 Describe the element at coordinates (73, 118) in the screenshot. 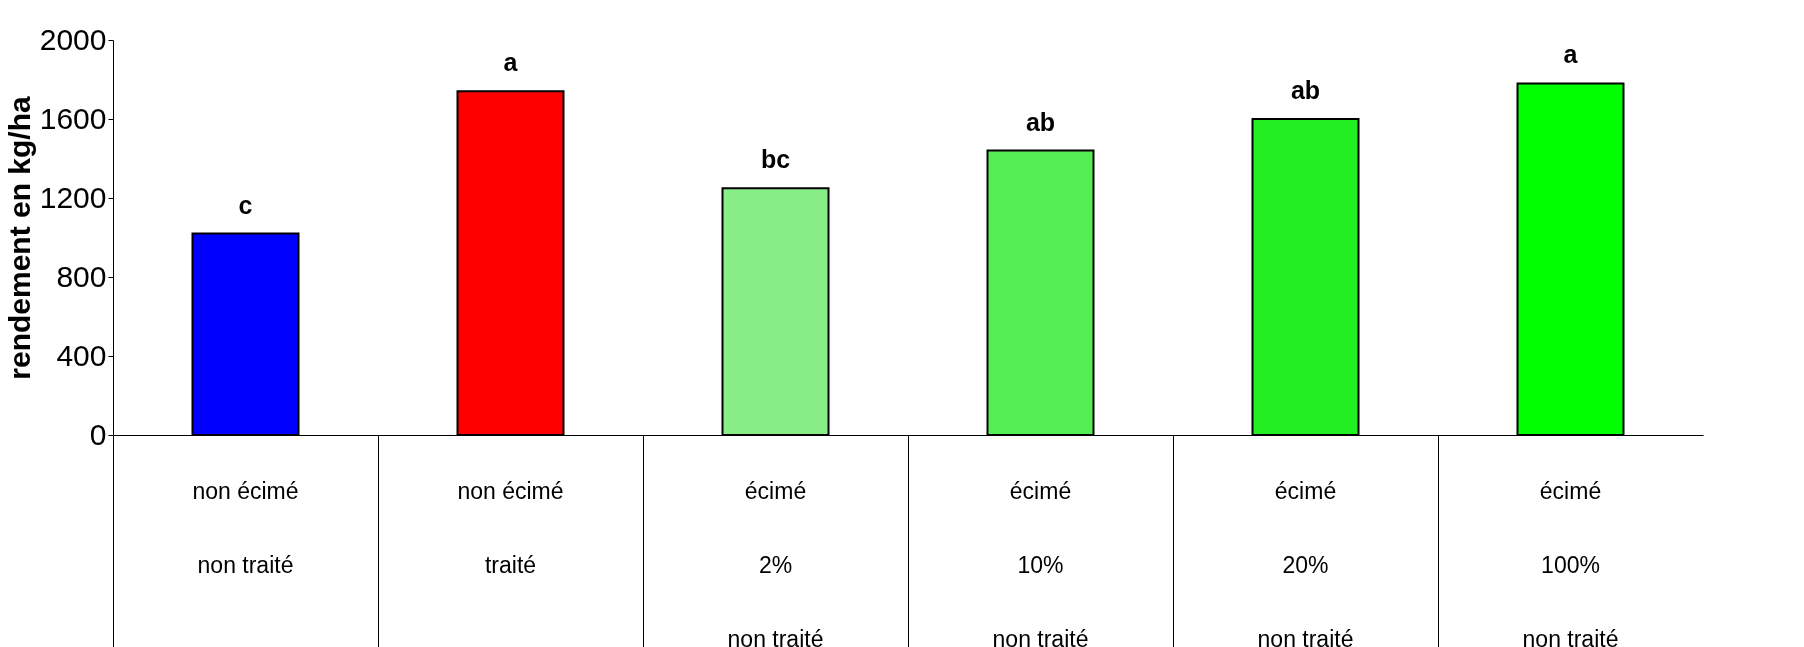

I see `y-tick-label: 1600` at that location.